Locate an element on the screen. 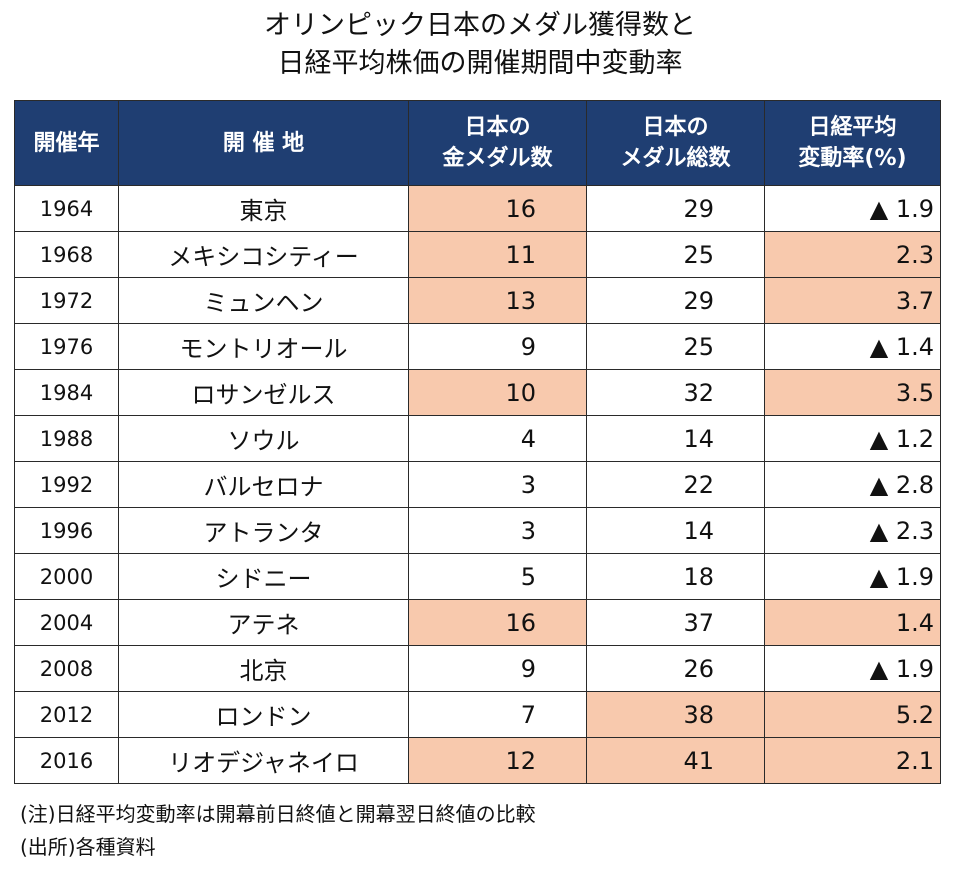  column-header-gold: 日本の 金メダル数 is located at coordinates (497, 143).